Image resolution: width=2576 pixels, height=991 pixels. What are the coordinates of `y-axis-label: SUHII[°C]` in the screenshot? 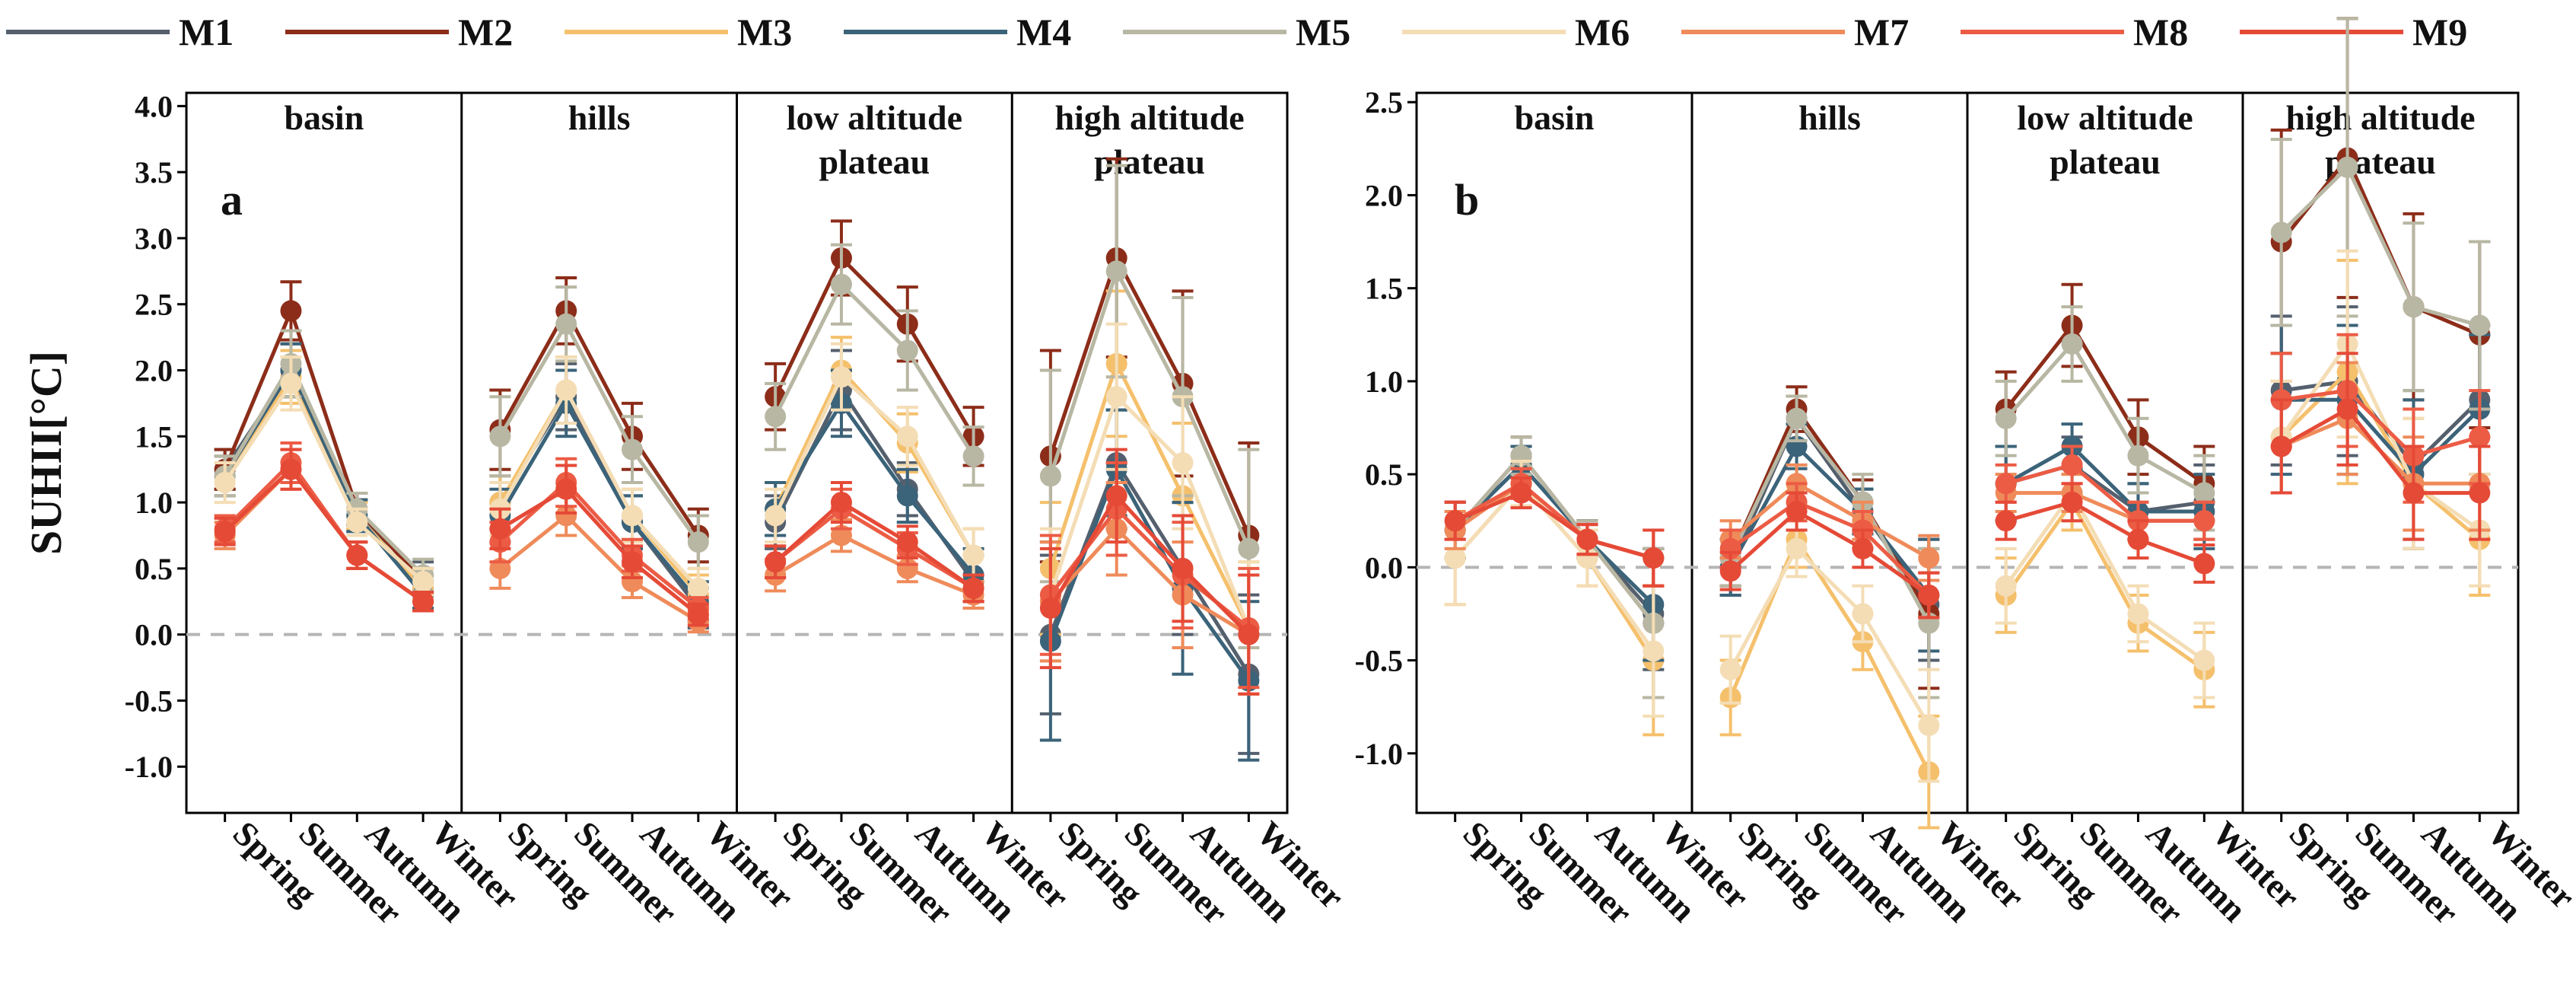 It's located at (46, 453).